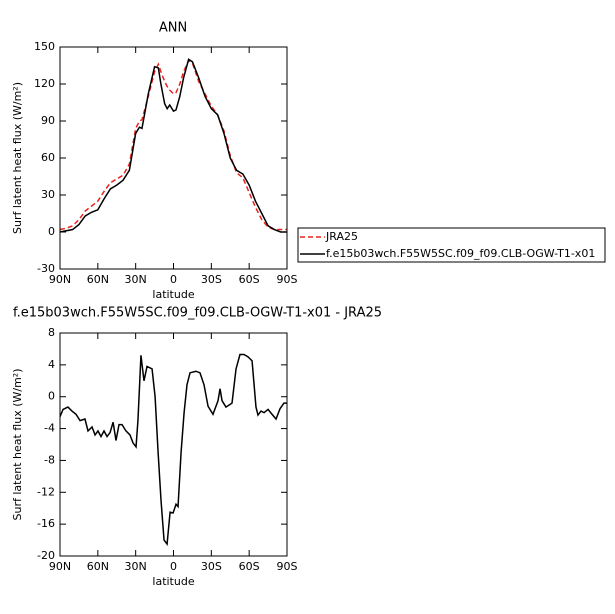  Describe the element at coordinates (51, 364) in the screenshot. I see `y-tick-label: 4` at that location.